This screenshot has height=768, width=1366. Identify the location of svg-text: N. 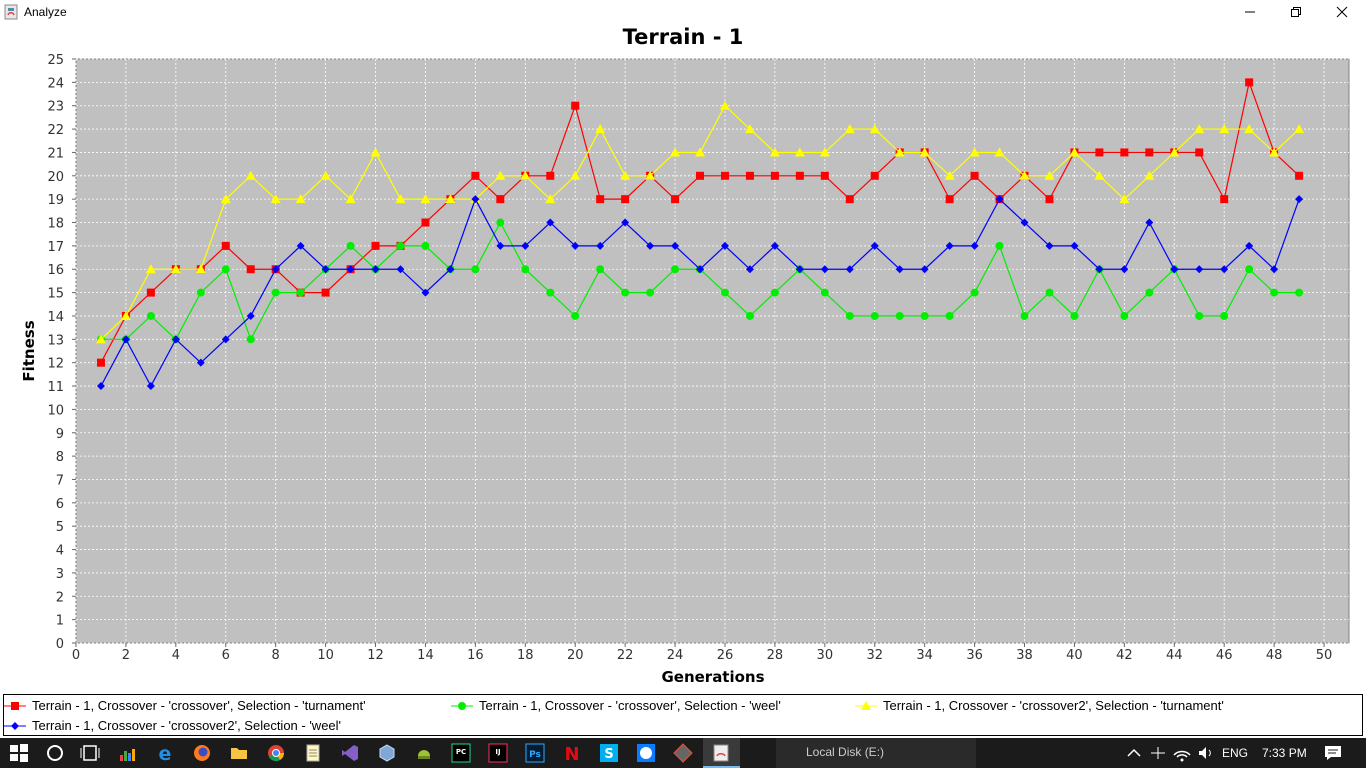
(571, 753).